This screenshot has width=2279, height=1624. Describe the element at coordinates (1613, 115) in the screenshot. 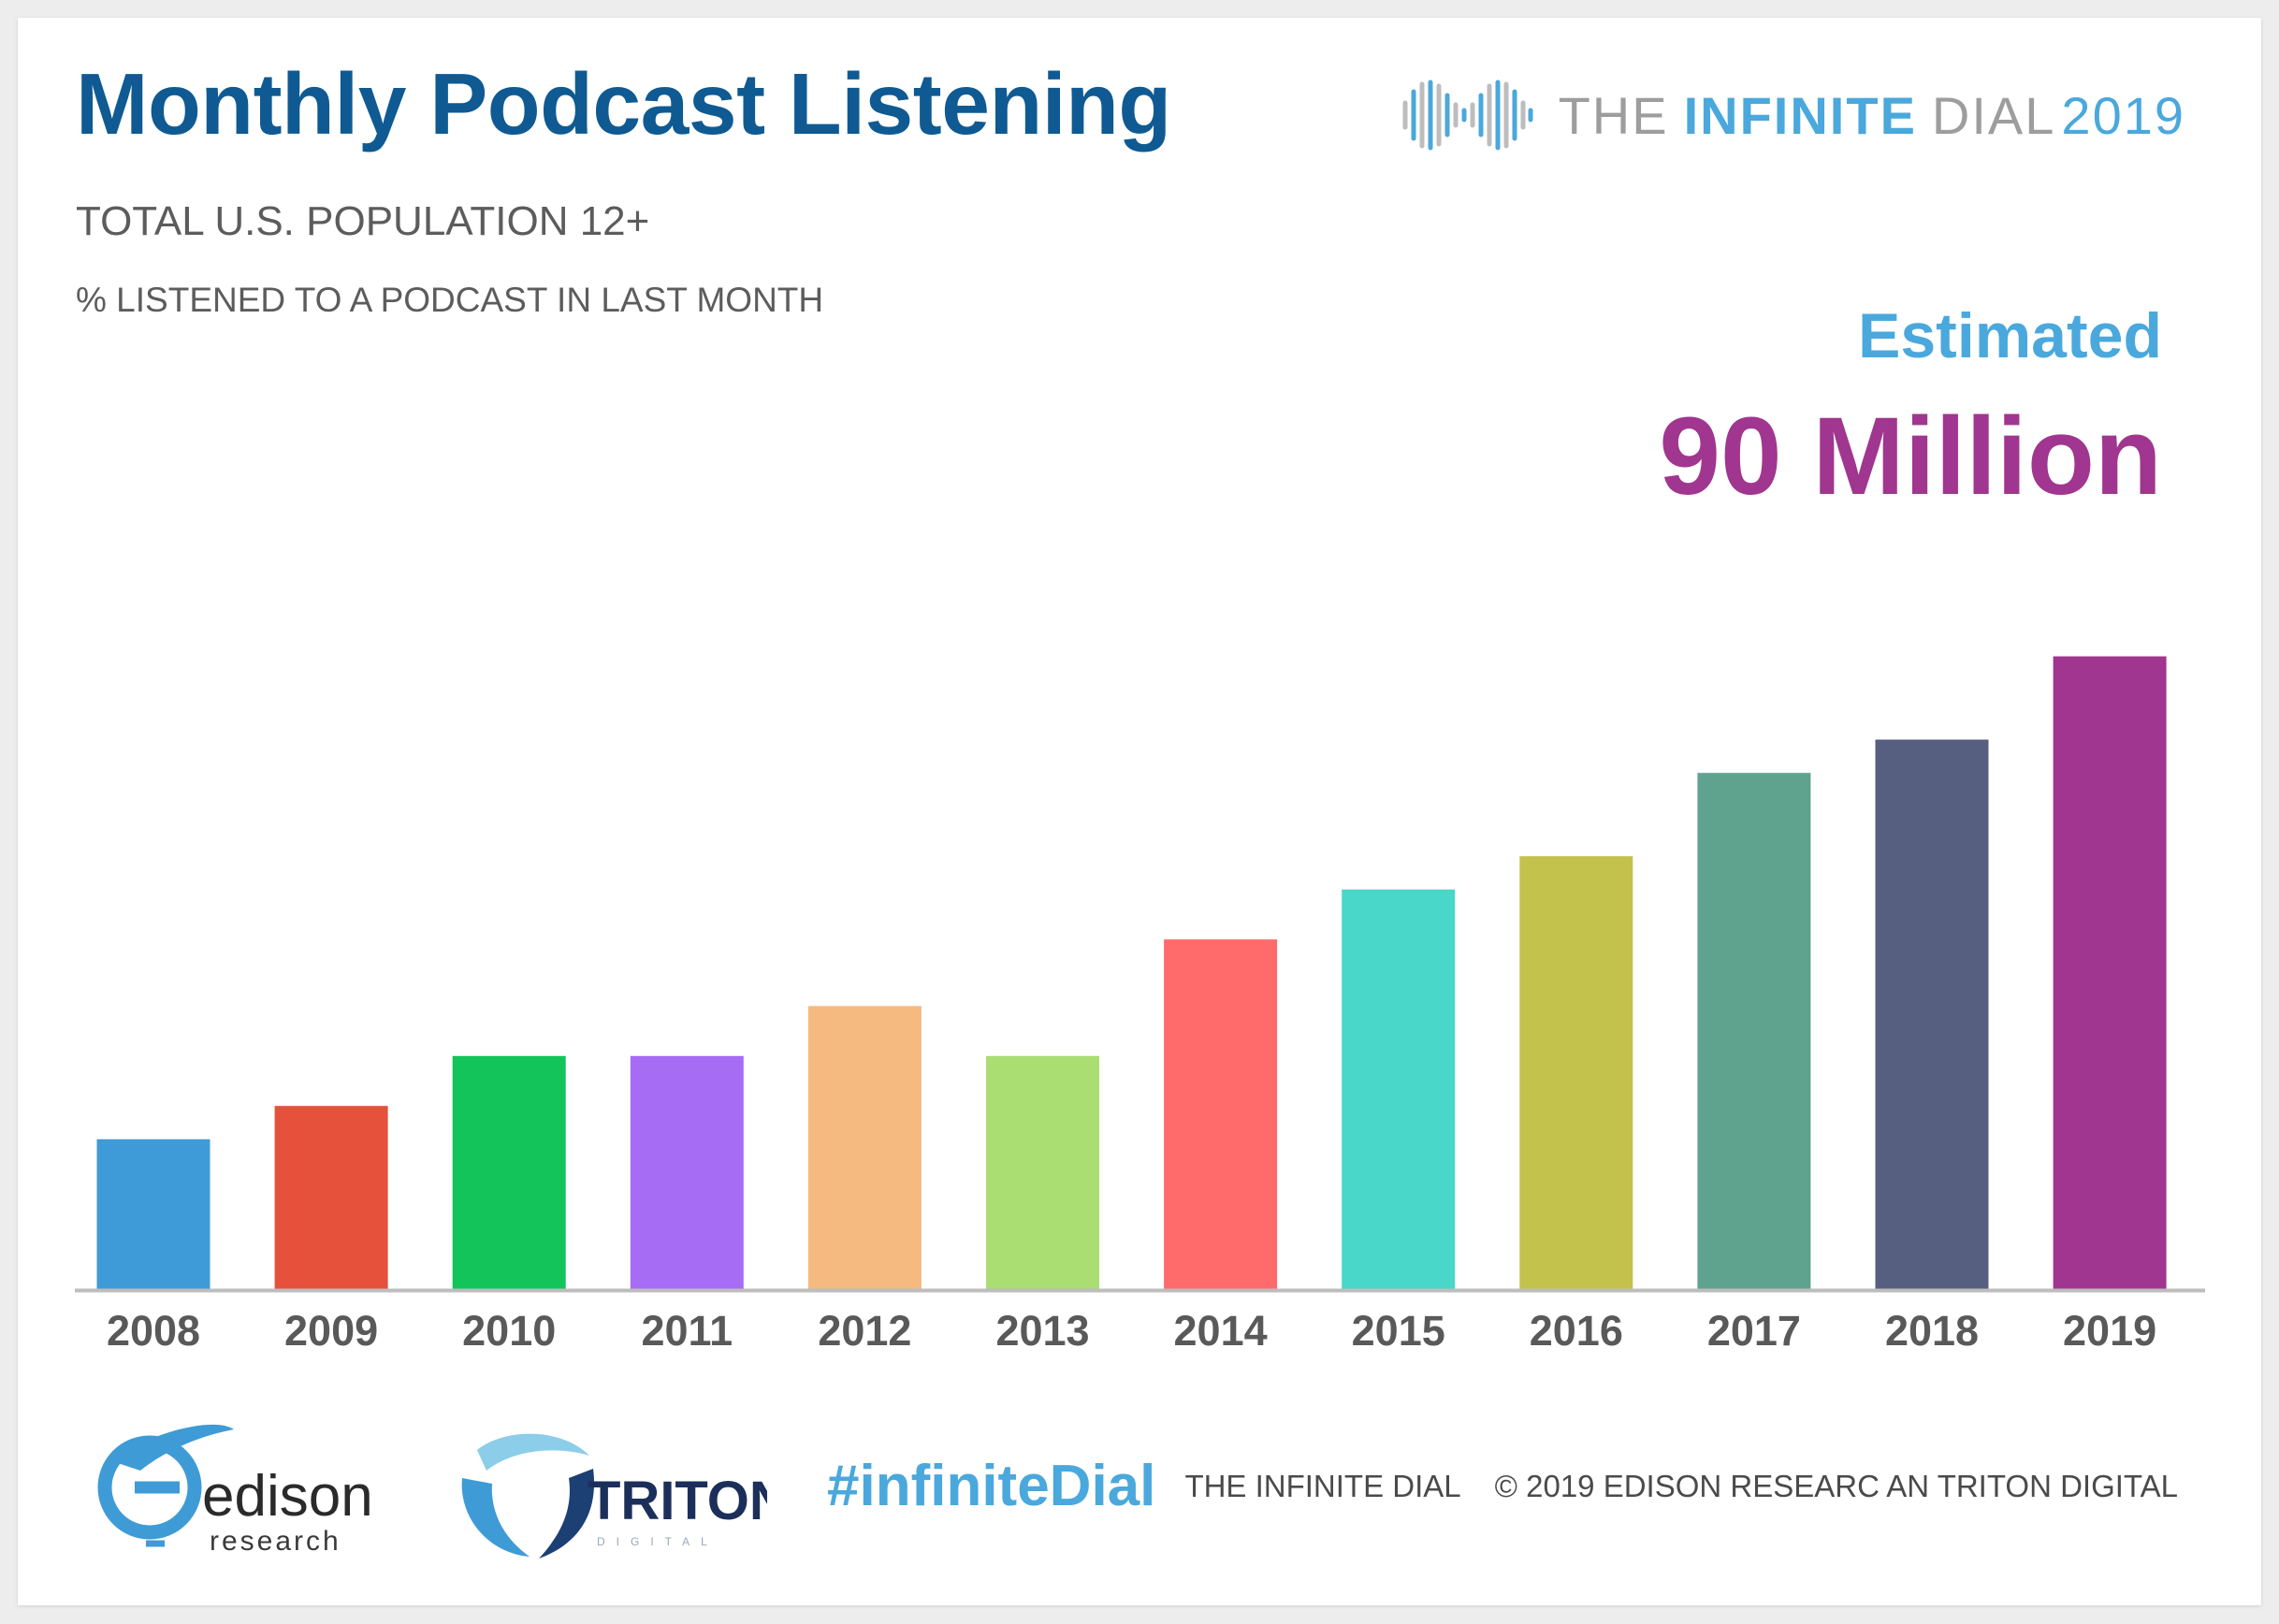

I see `brand-word-the: THE` at that location.